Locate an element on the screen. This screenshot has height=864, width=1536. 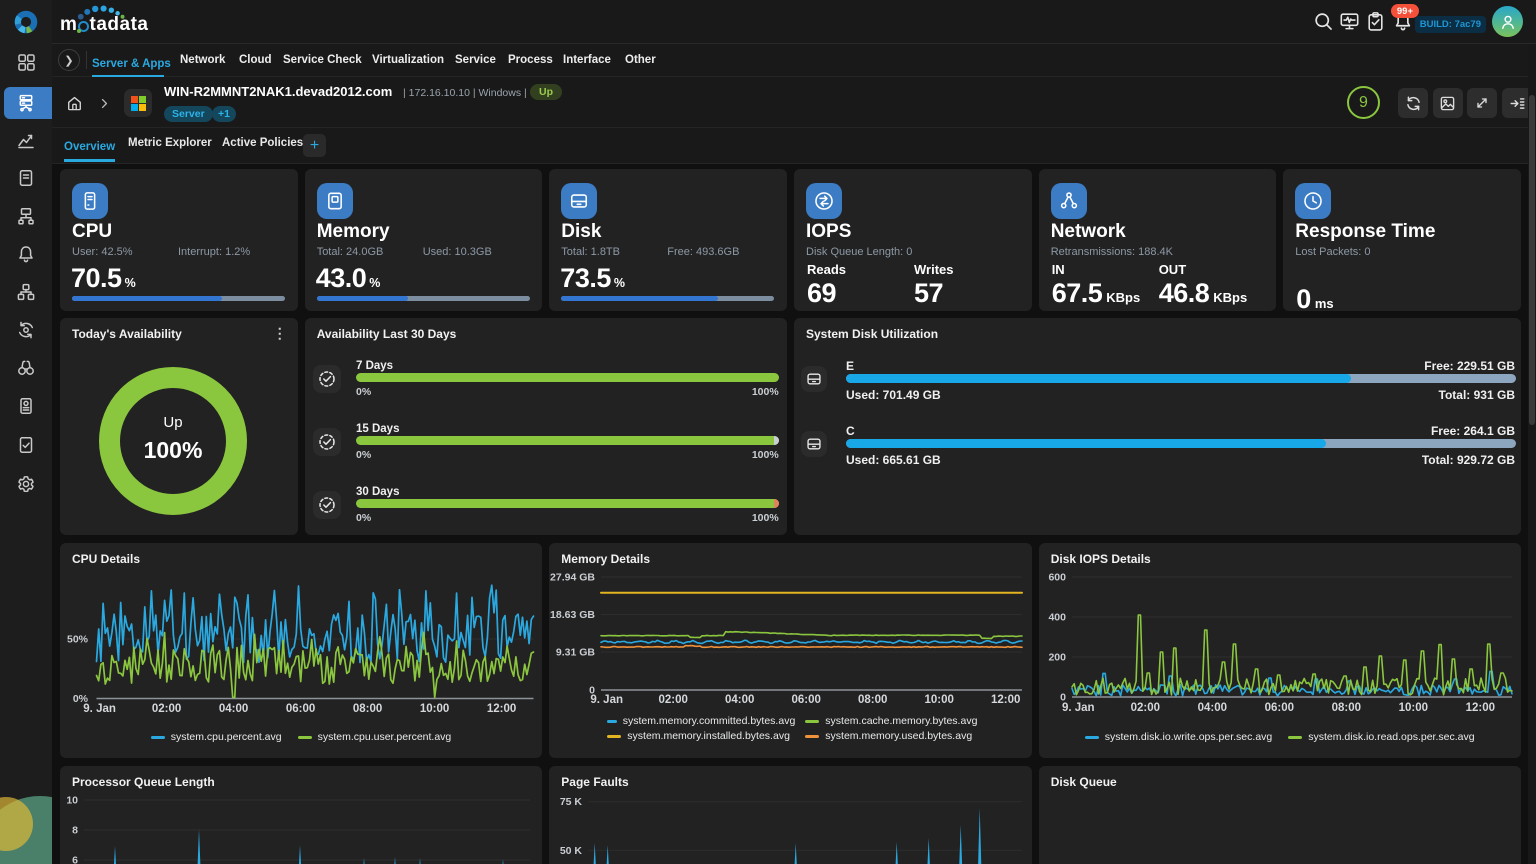
svg-text: 600 is located at coordinates (1057, 578).